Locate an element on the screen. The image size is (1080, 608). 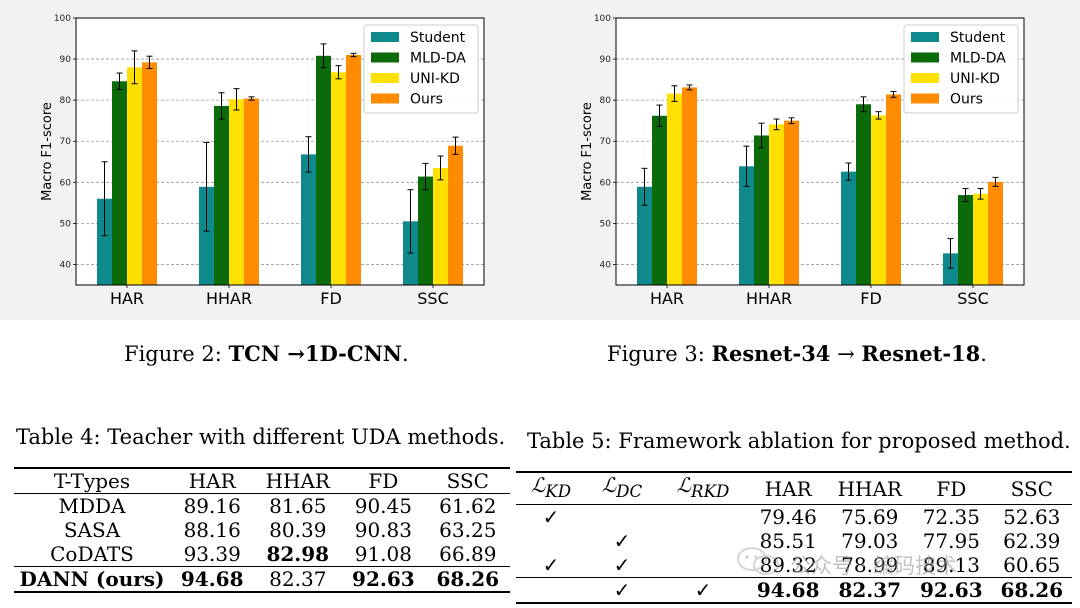
table-4-header: HAR is located at coordinates (212, 481).